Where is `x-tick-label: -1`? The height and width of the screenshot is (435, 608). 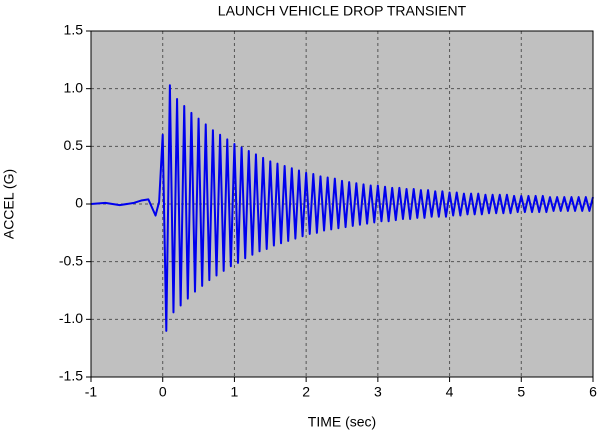
x-tick-label: -1 is located at coordinates (91, 392).